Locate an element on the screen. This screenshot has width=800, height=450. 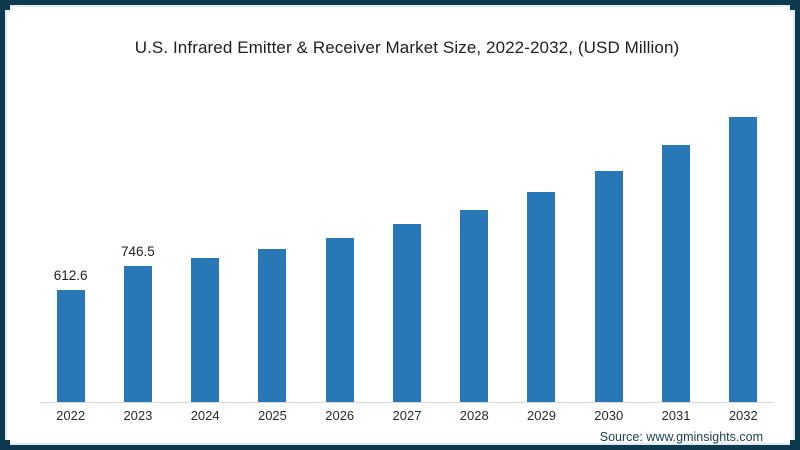
bar-2031 is located at coordinates (676, 273).